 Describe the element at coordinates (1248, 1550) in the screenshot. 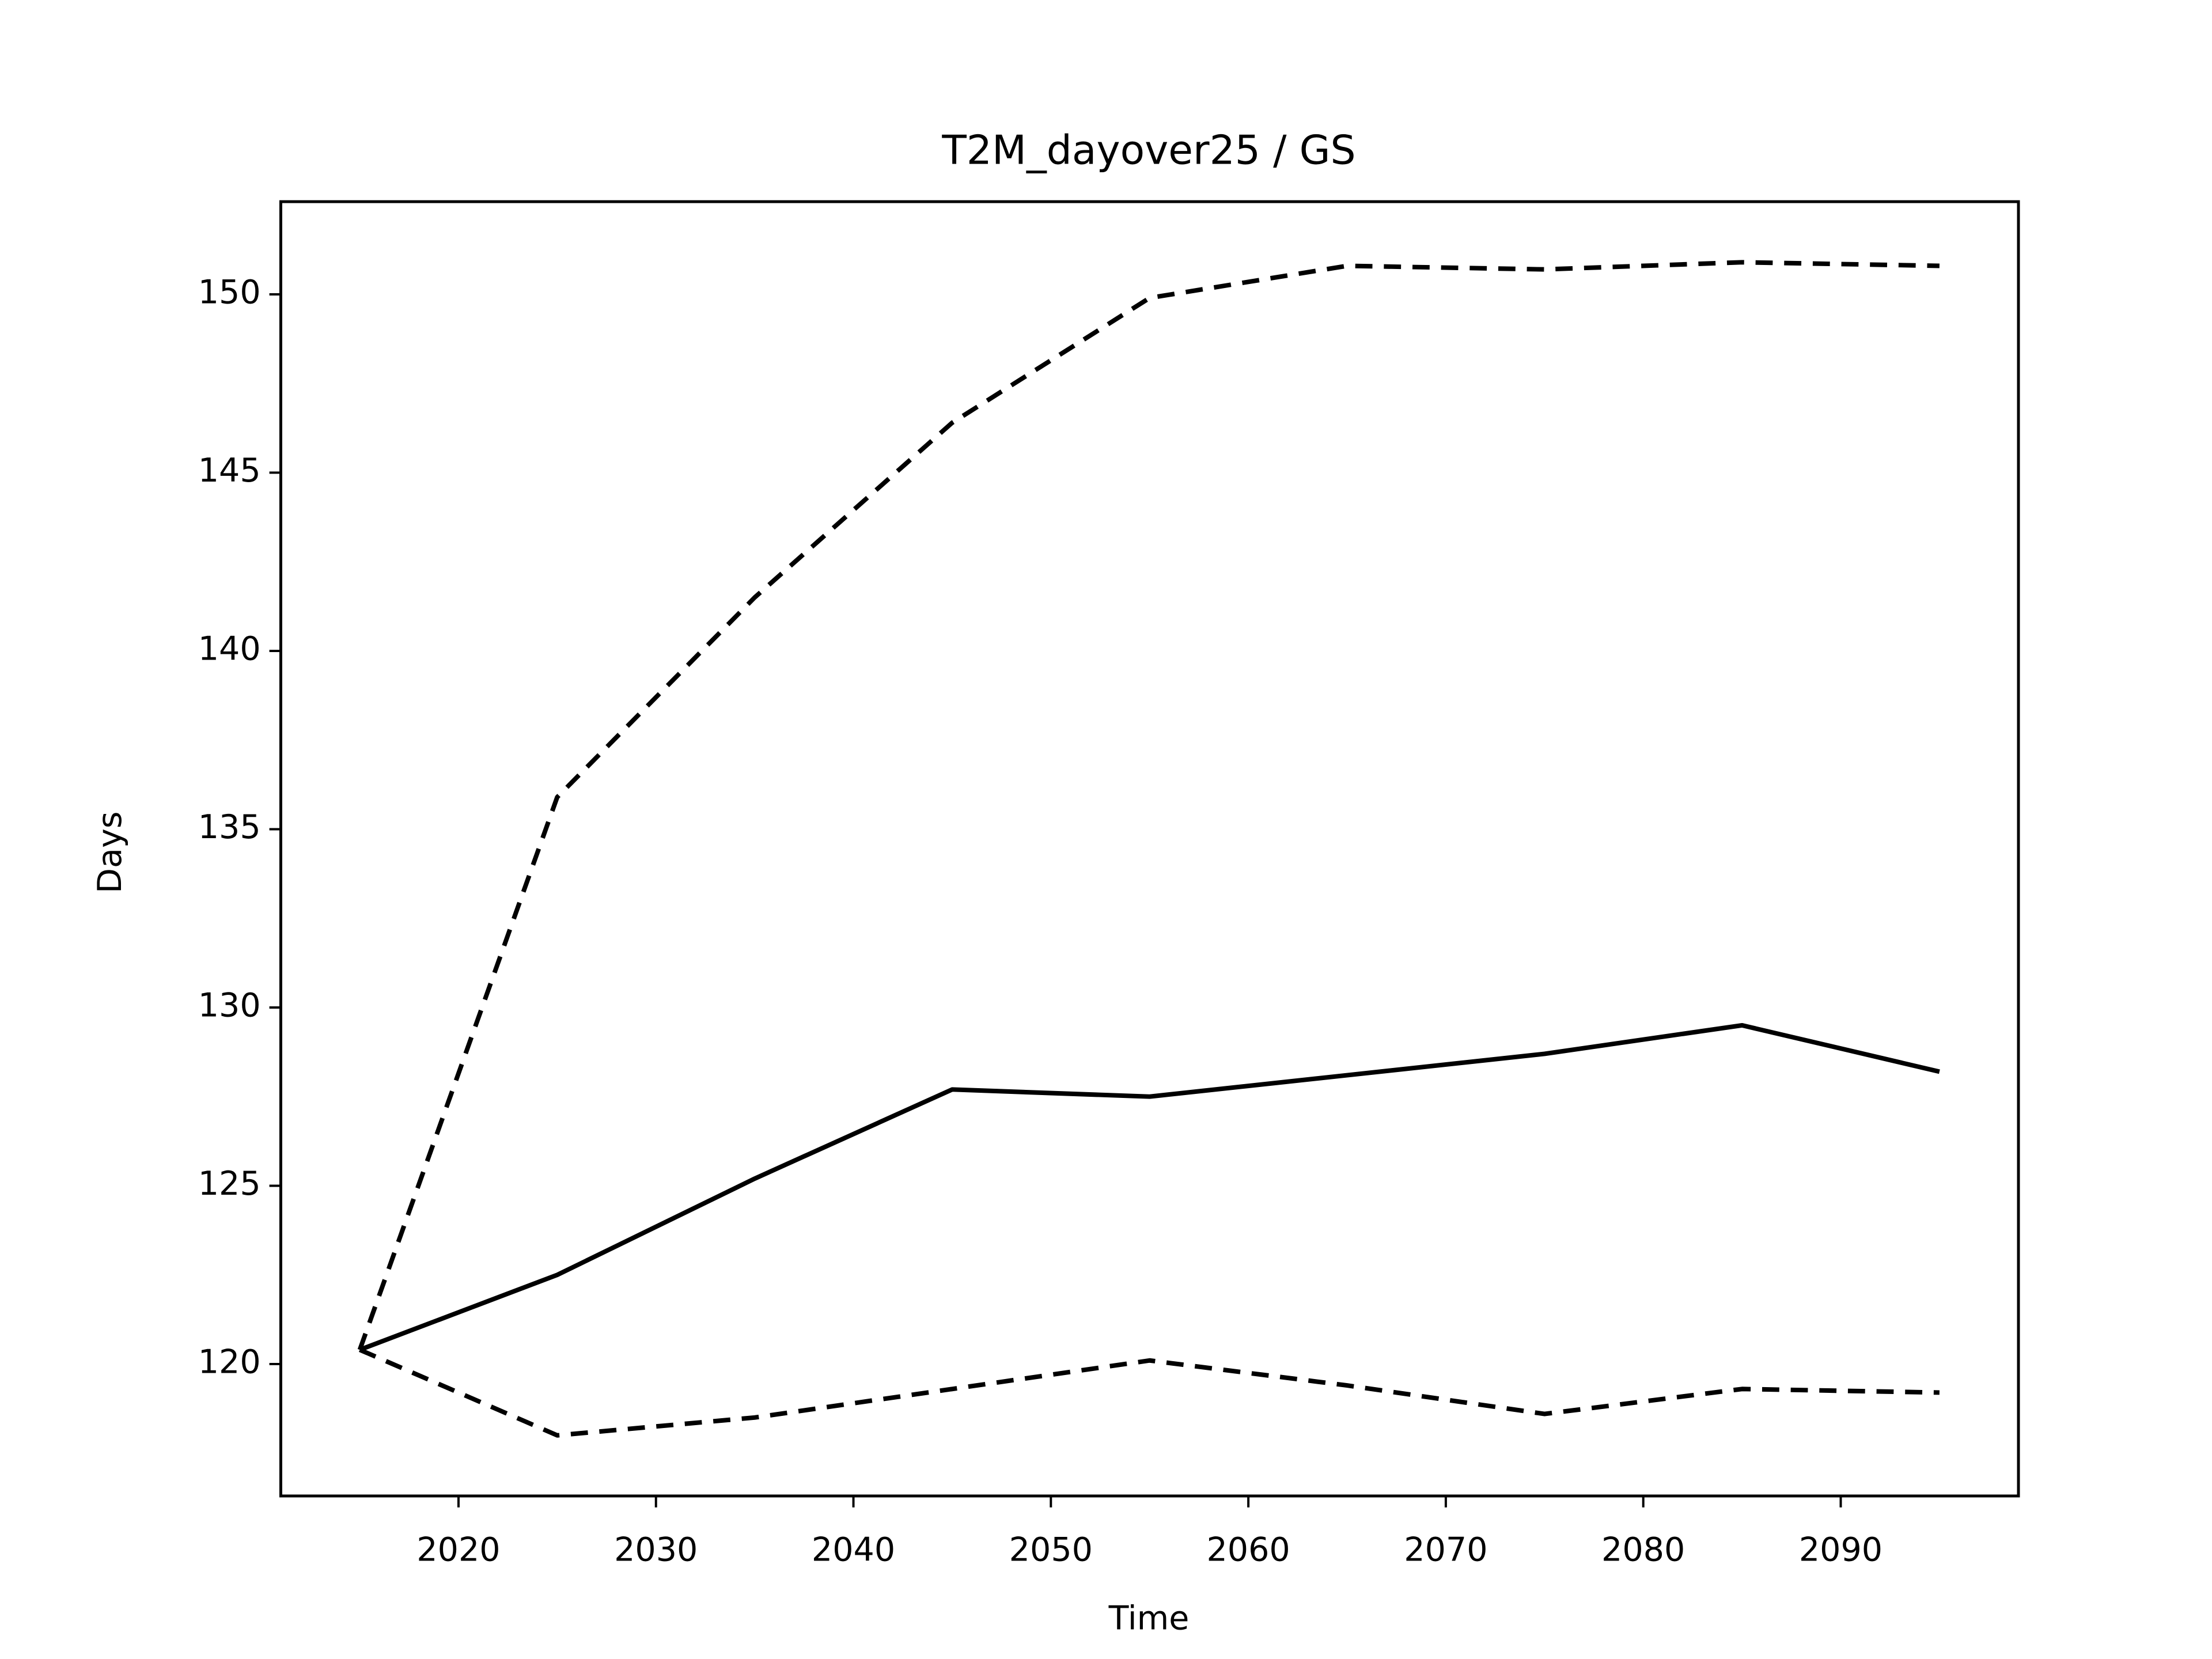

I see `x-tick-label: 2060` at that location.